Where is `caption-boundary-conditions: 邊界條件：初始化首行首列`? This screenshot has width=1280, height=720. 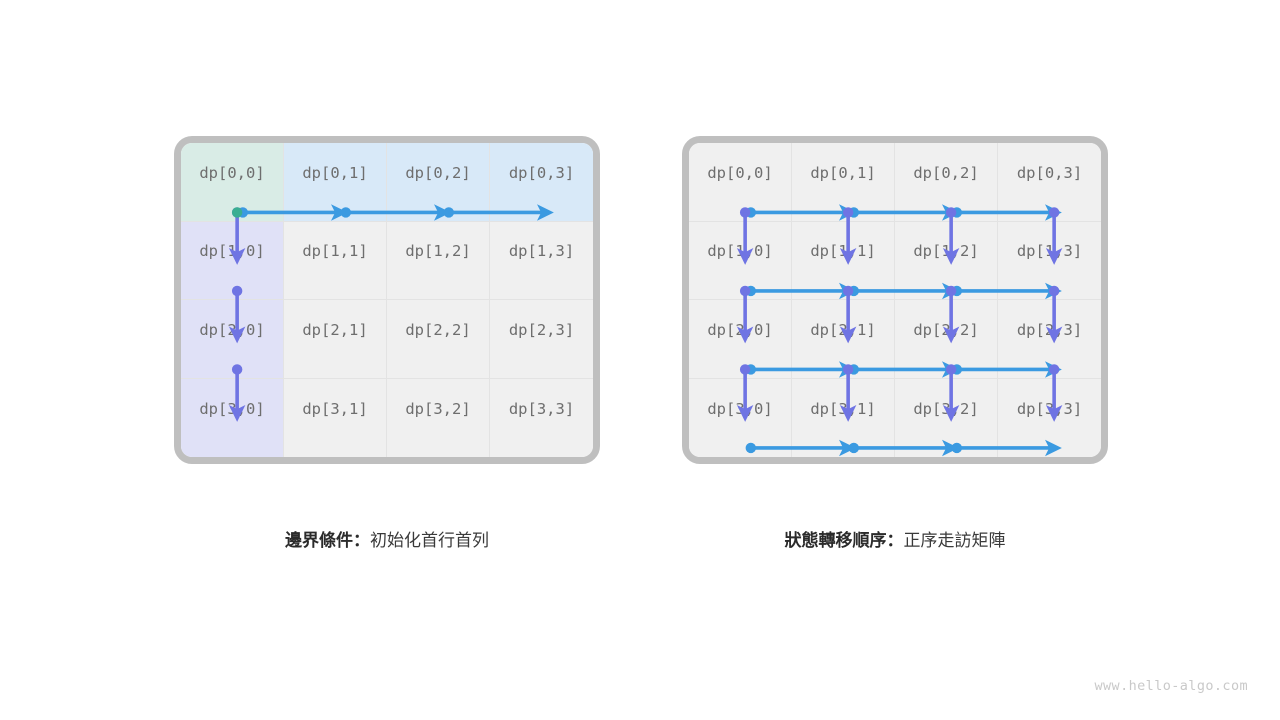
caption-boundary-conditions: 邊界條件：初始化首行首列 is located at coordinates (387, 538).